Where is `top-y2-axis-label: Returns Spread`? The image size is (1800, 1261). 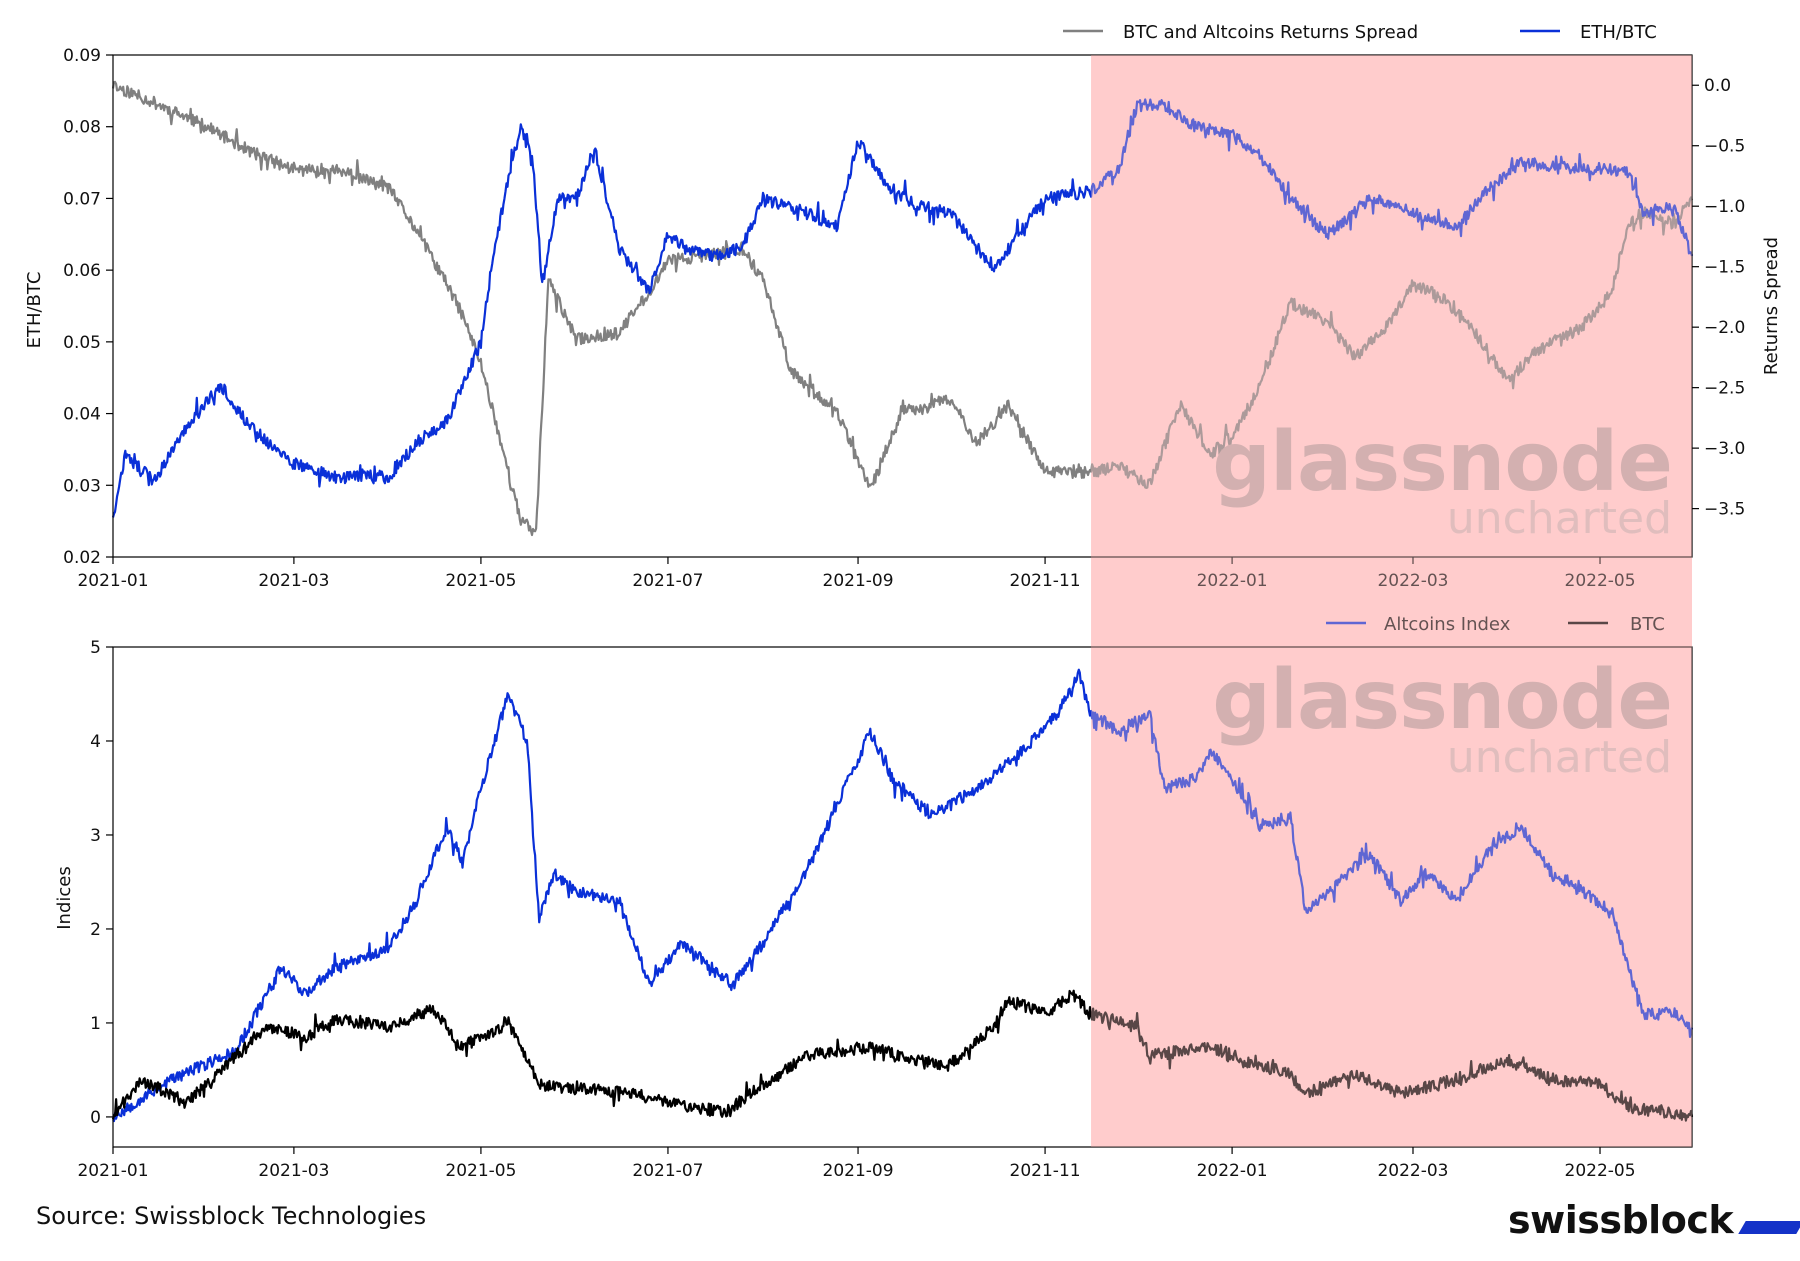
top-y2-axis-label: Returns Spread is located at coordinates (1771, 306).